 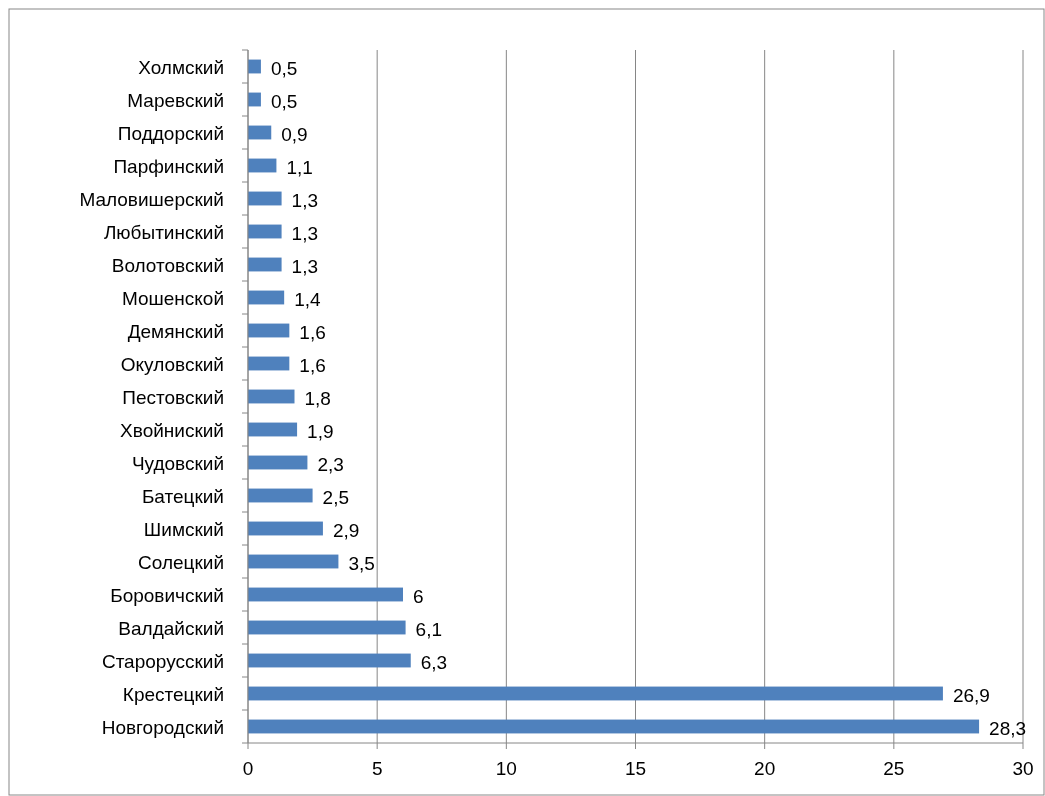 I want to click on y-tick-label: Валдайский, so click(x=171, y=628).